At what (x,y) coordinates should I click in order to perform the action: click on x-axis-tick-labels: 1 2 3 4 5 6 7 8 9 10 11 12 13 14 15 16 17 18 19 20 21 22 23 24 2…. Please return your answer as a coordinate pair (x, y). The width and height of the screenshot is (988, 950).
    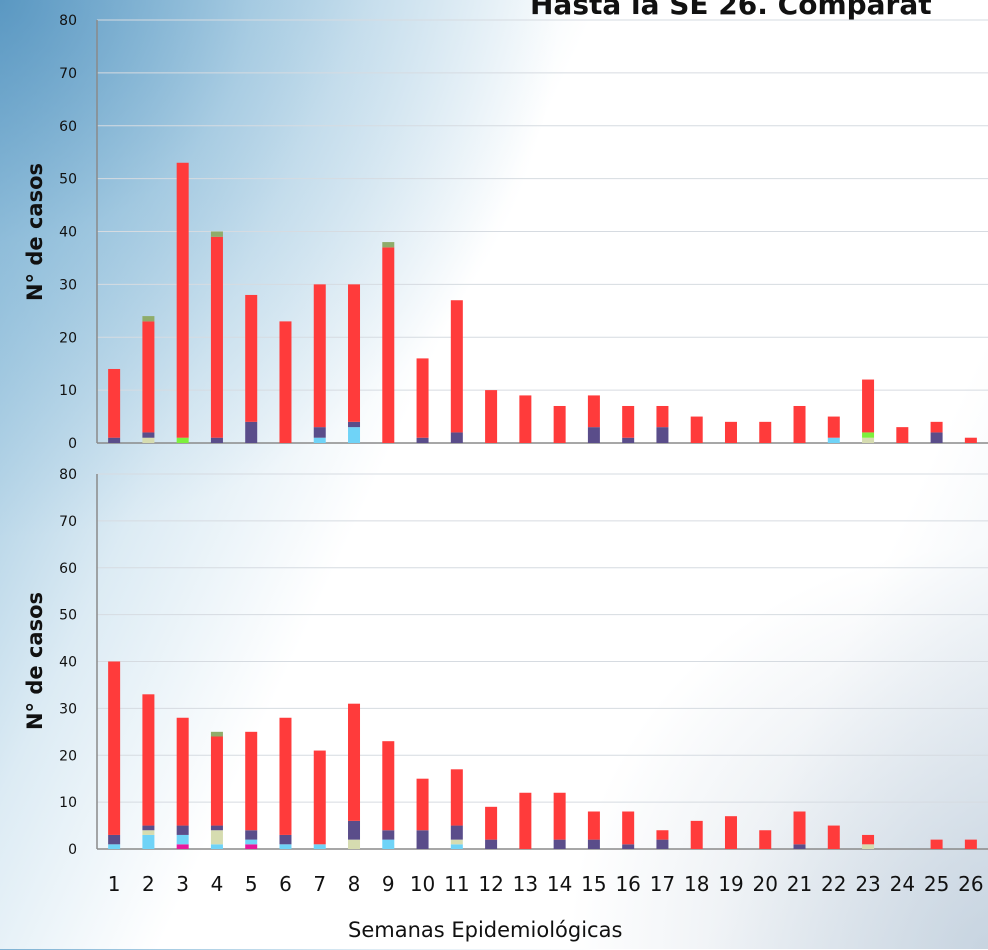
    Looking at the image, I should click on (546, 884).